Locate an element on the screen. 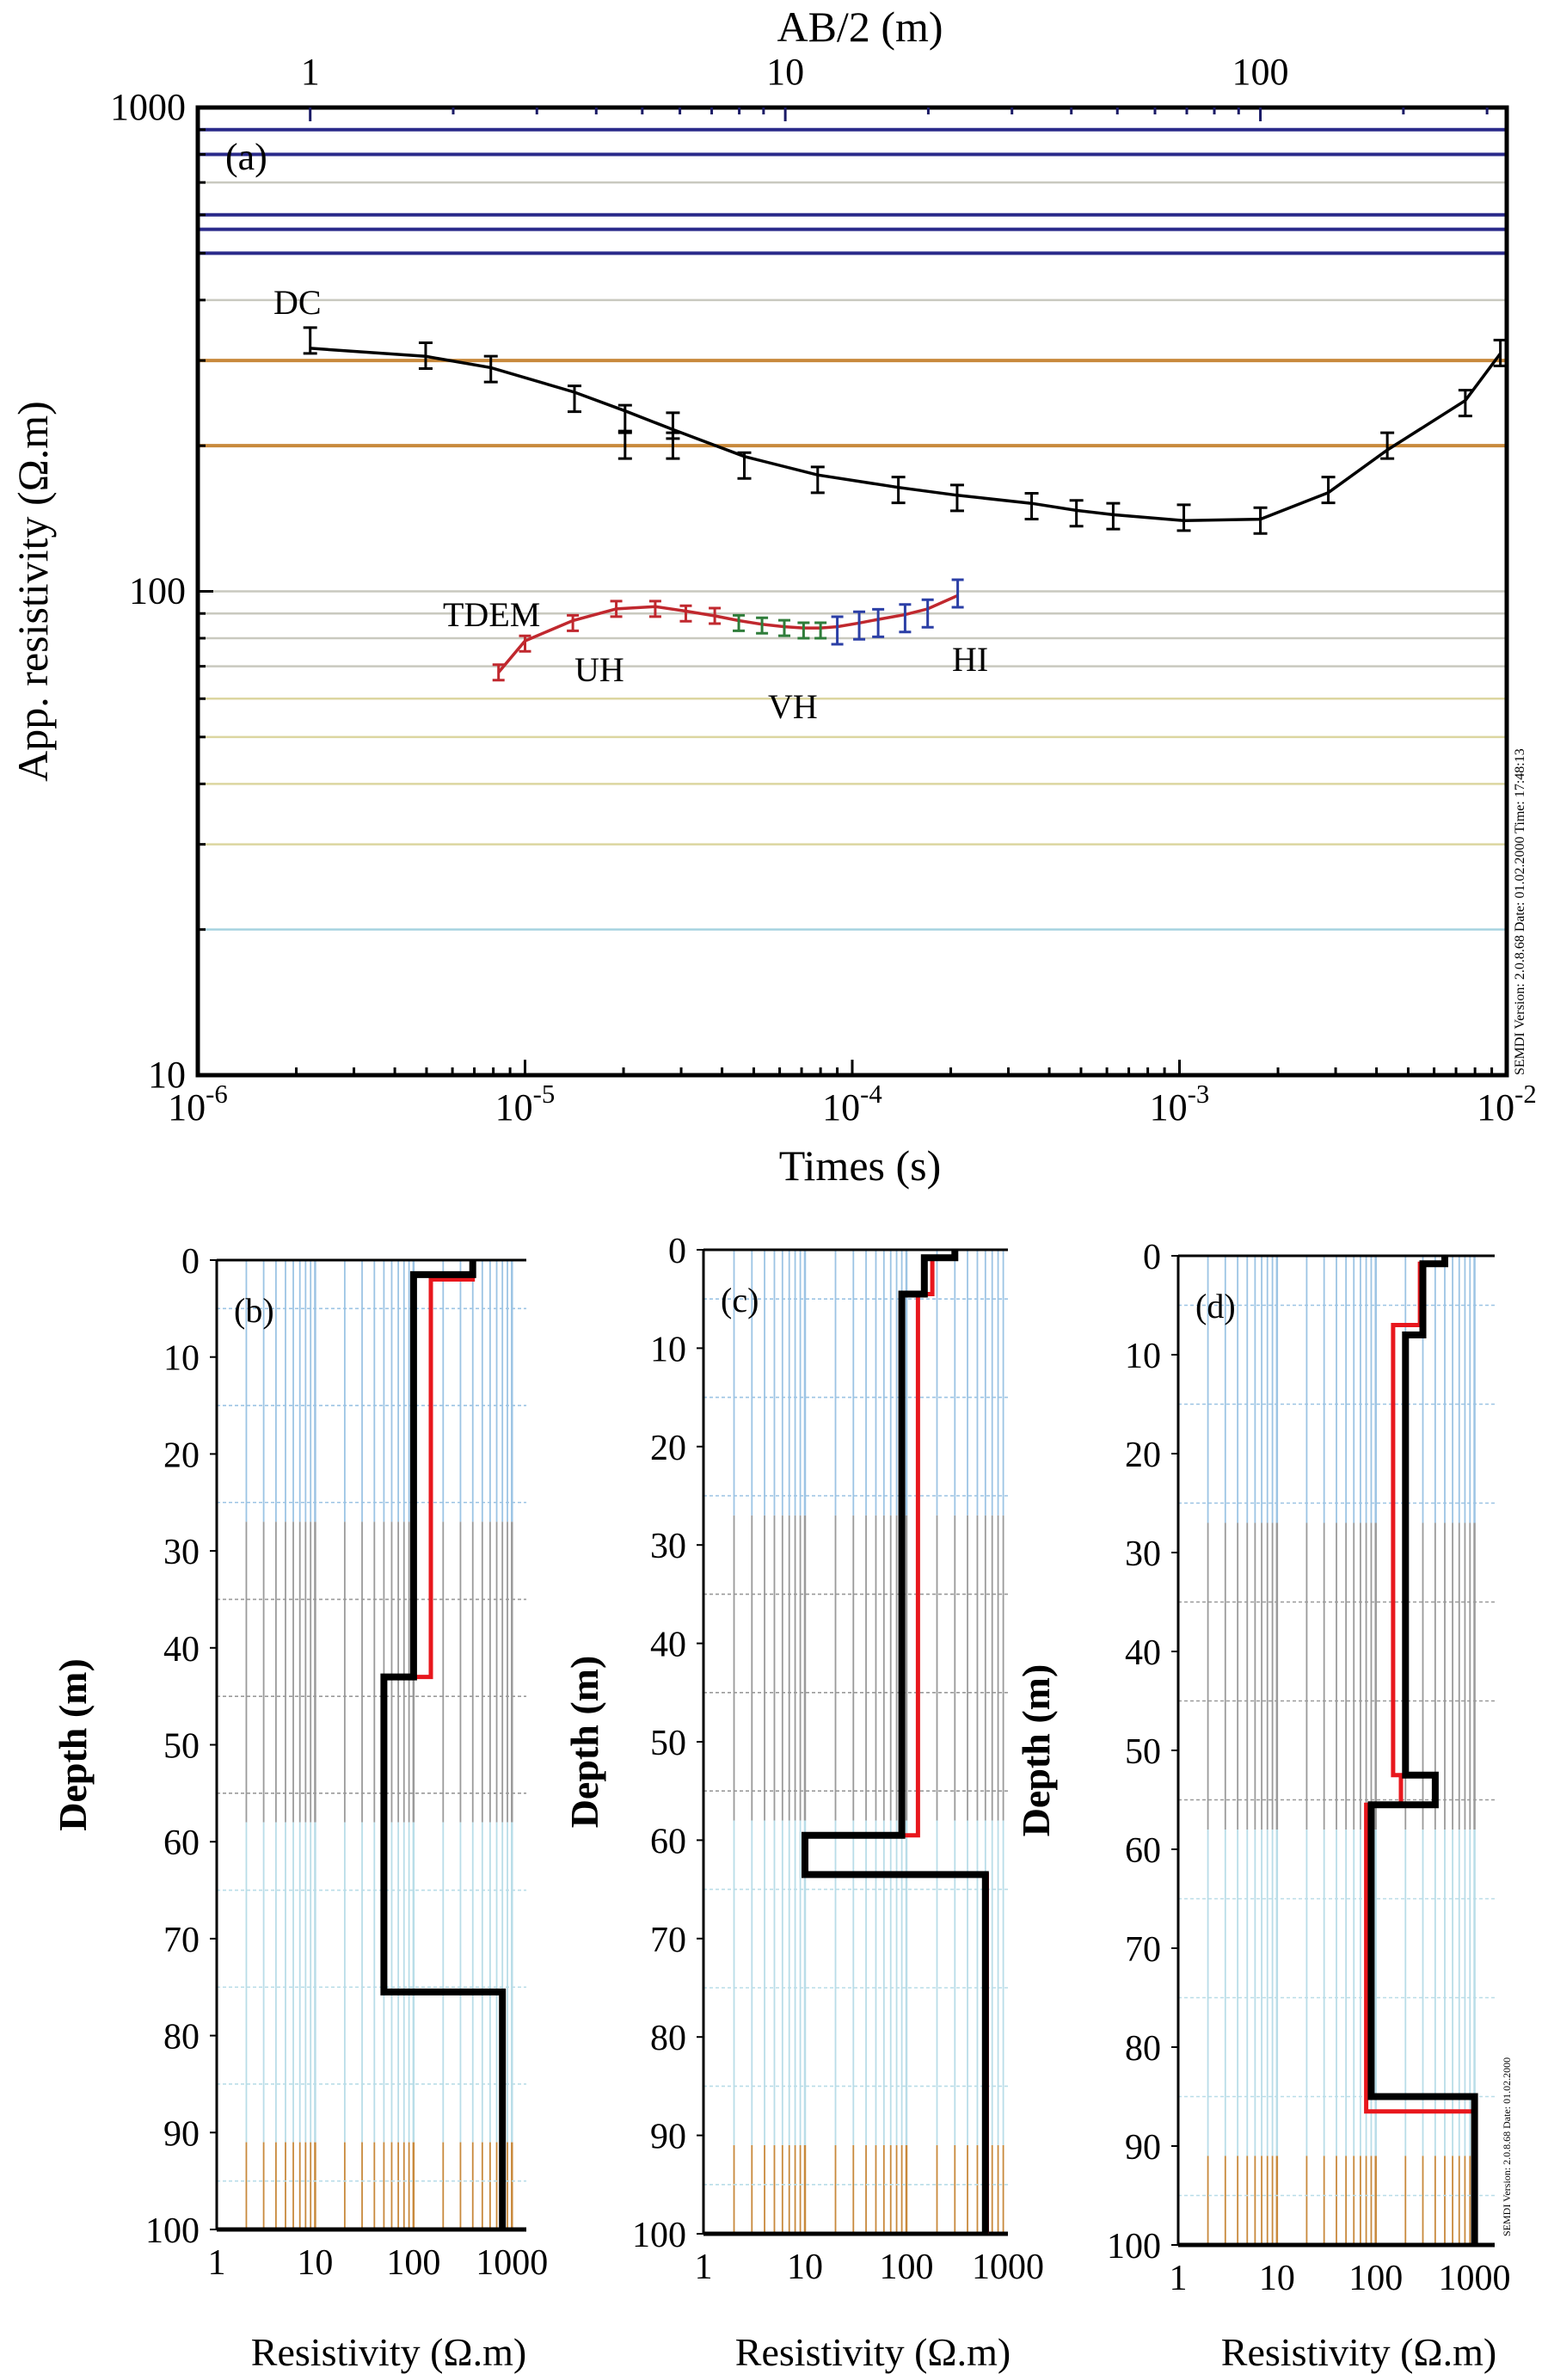 This screenshot has height=2380, width=1548. y-axis-title: App. resistivity (Ω.m) is located at coordinates (33, 591).